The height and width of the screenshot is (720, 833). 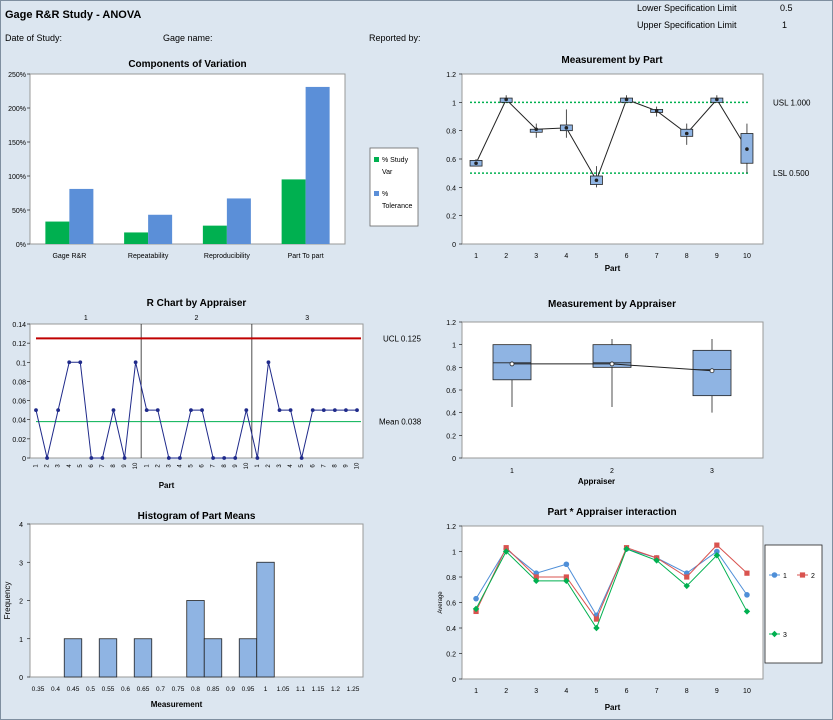 What do you see at coordinates (451, 75) in the screenshot?
I see `y-tick-label: 1.2` at bounding box center [451, 75].